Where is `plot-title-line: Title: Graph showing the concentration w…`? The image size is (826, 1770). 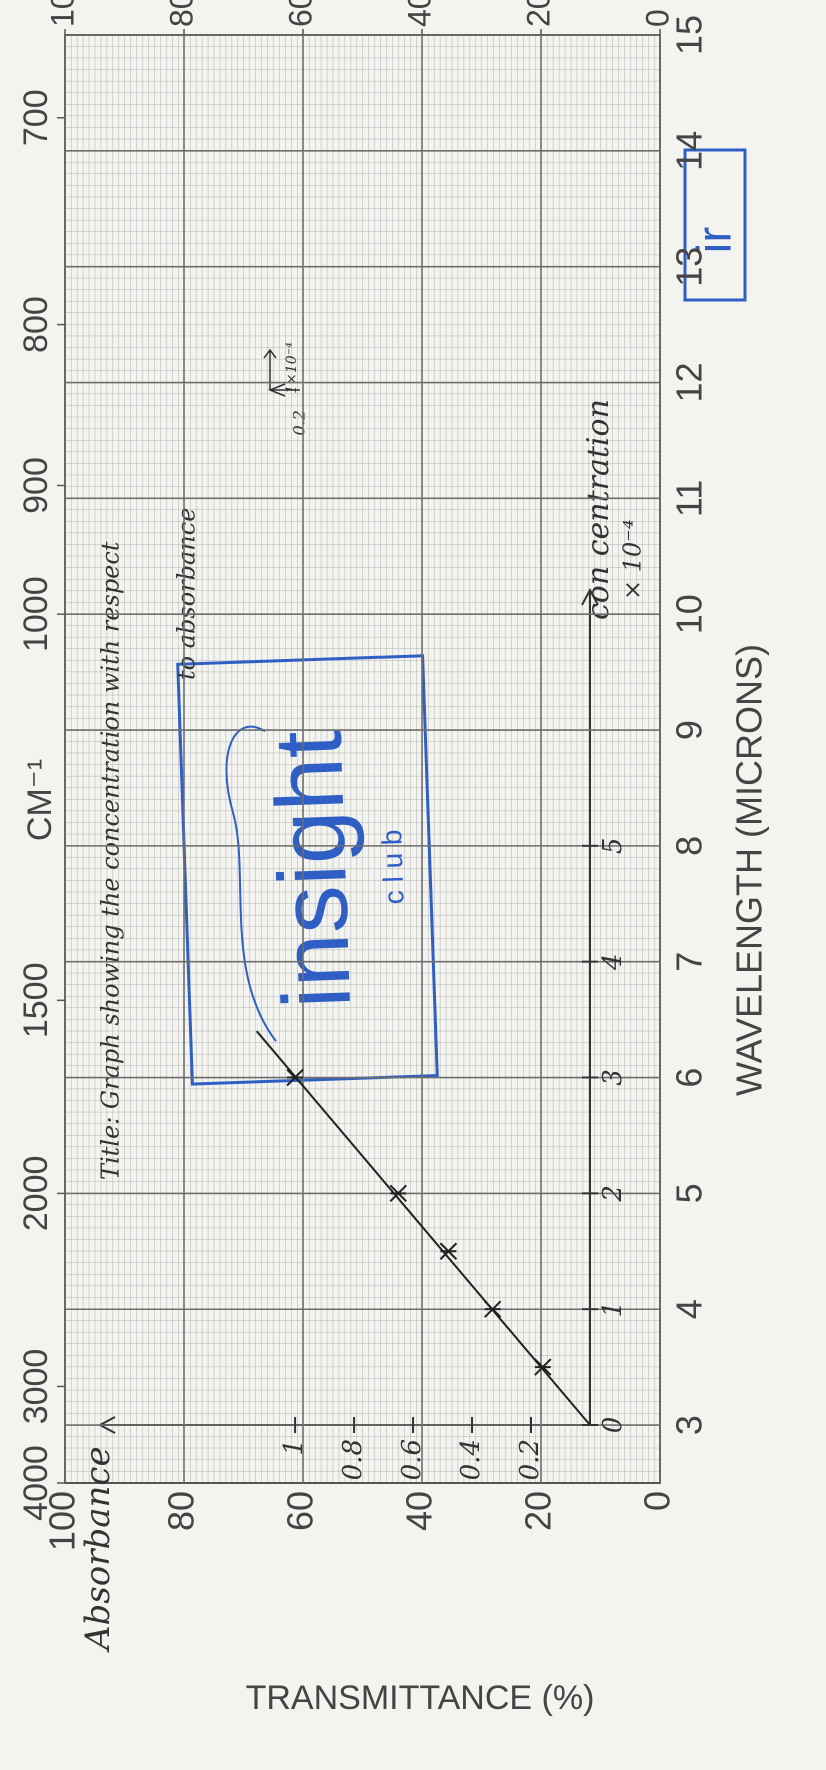
plot-title-line: Title: Graph showing the concentration w… is located at coordinates (111, 860).